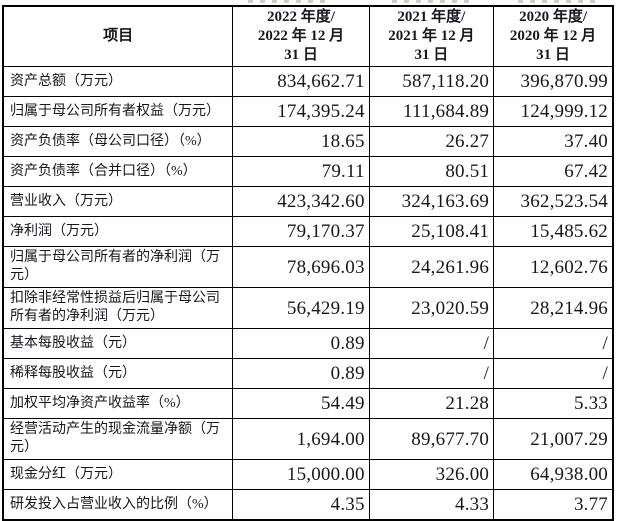 This screenshot has height=521, width=618. What do you see at coordinates (118, 231) in the screenshot?
I see `row-item-label: 净利润（万元）` at bounding box center [118, 231].